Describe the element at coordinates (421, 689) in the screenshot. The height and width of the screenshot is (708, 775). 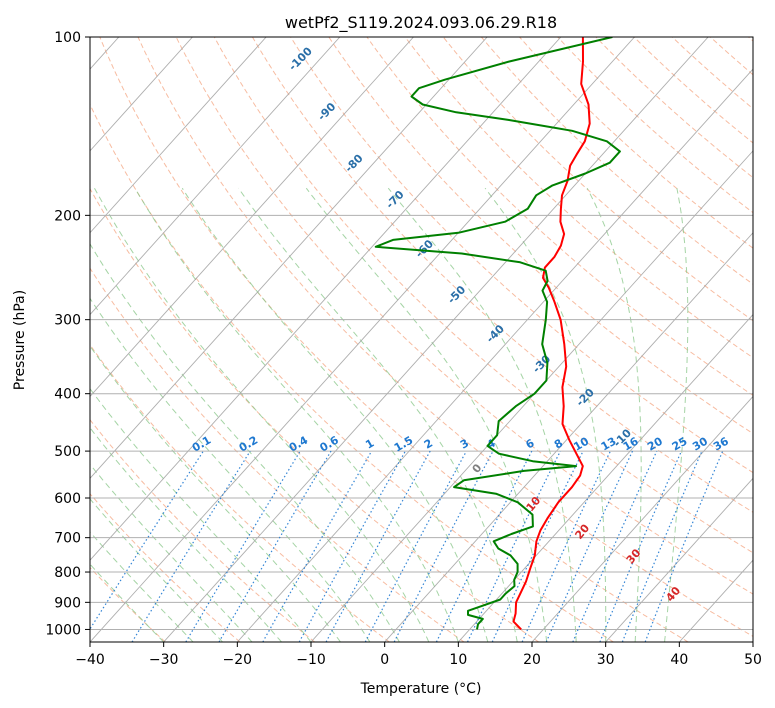
I see `x-axis-label: Temperature (°C)` at that location.